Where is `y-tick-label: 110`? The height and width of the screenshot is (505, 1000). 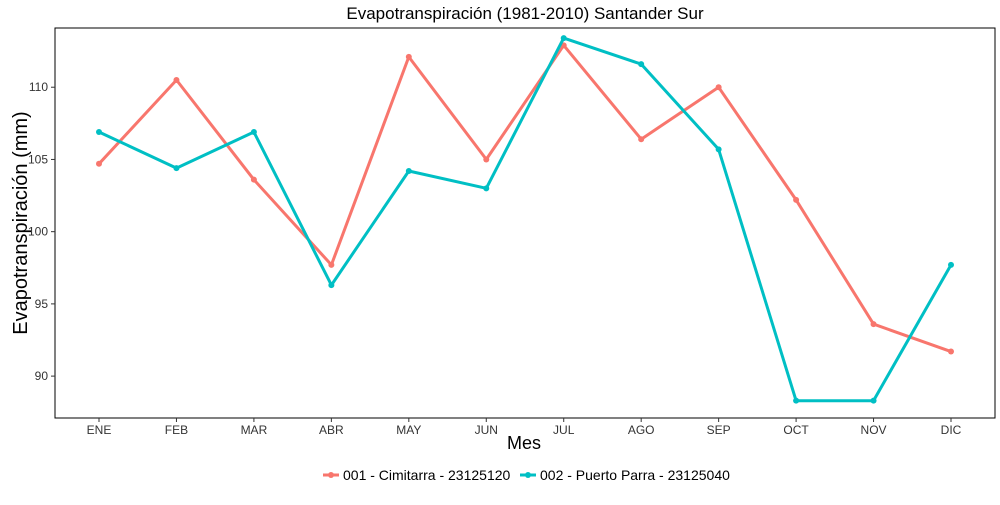 y-tick-label: 110 is located at coordinates (38, 87).